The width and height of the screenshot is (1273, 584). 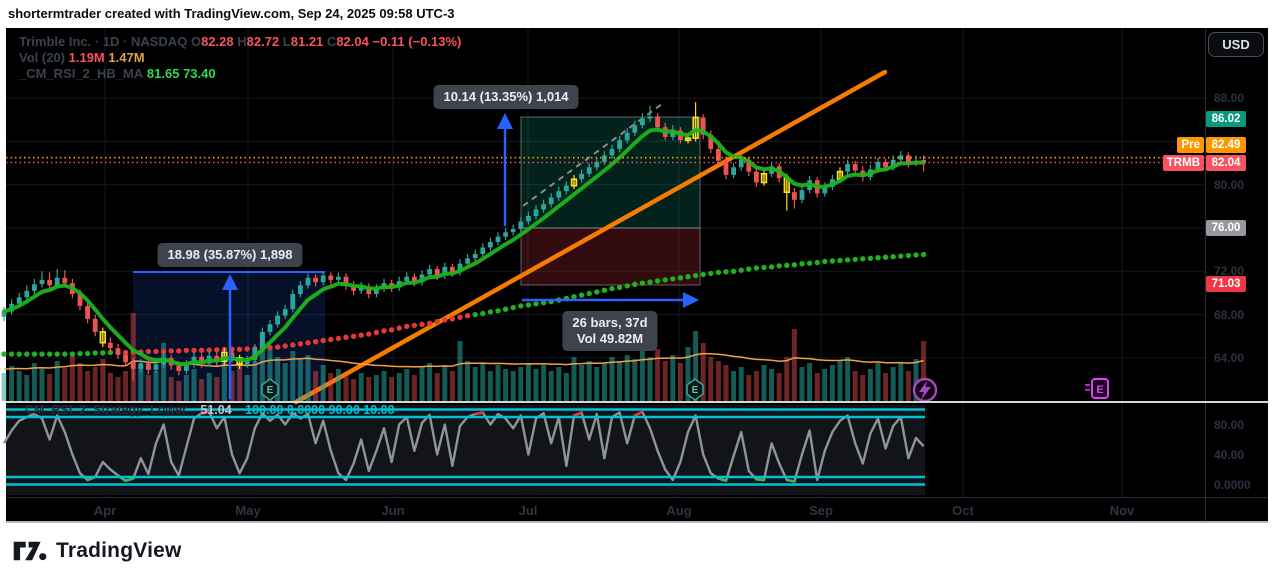 What do you see at coordinates (1205, 274) in the screenshot?
I see `price-scale-separator` at bounding box center [1205, 274].